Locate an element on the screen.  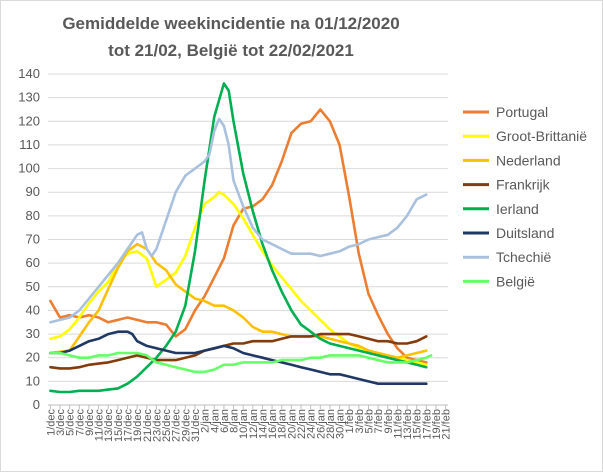
x-tick-label: 10/jan is located at coordinates (244, 424).